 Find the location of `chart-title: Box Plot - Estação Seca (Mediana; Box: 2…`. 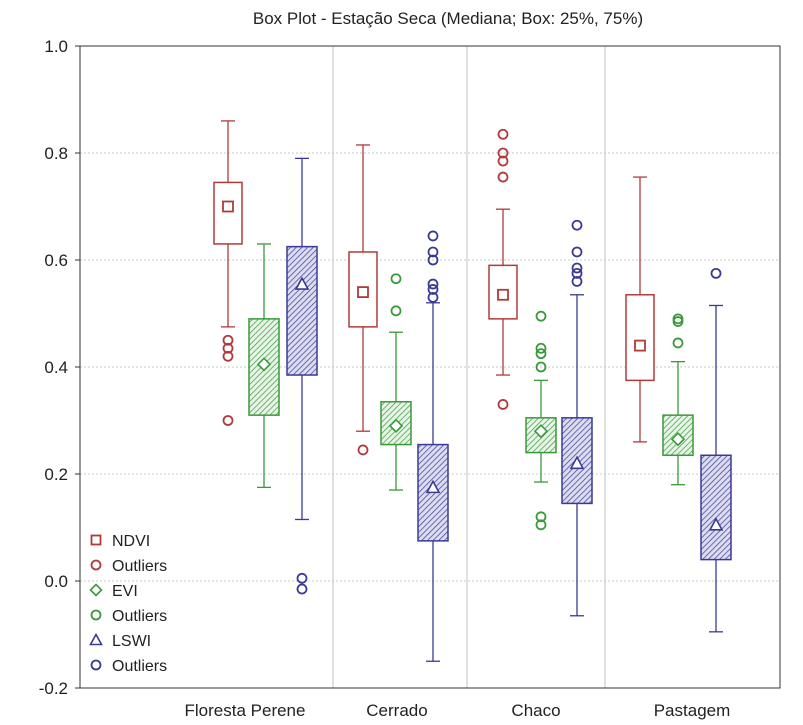

chart-title: Box Plot - Estação Seca (Mediana; Box: 2… is located at coordinates (448, 18).